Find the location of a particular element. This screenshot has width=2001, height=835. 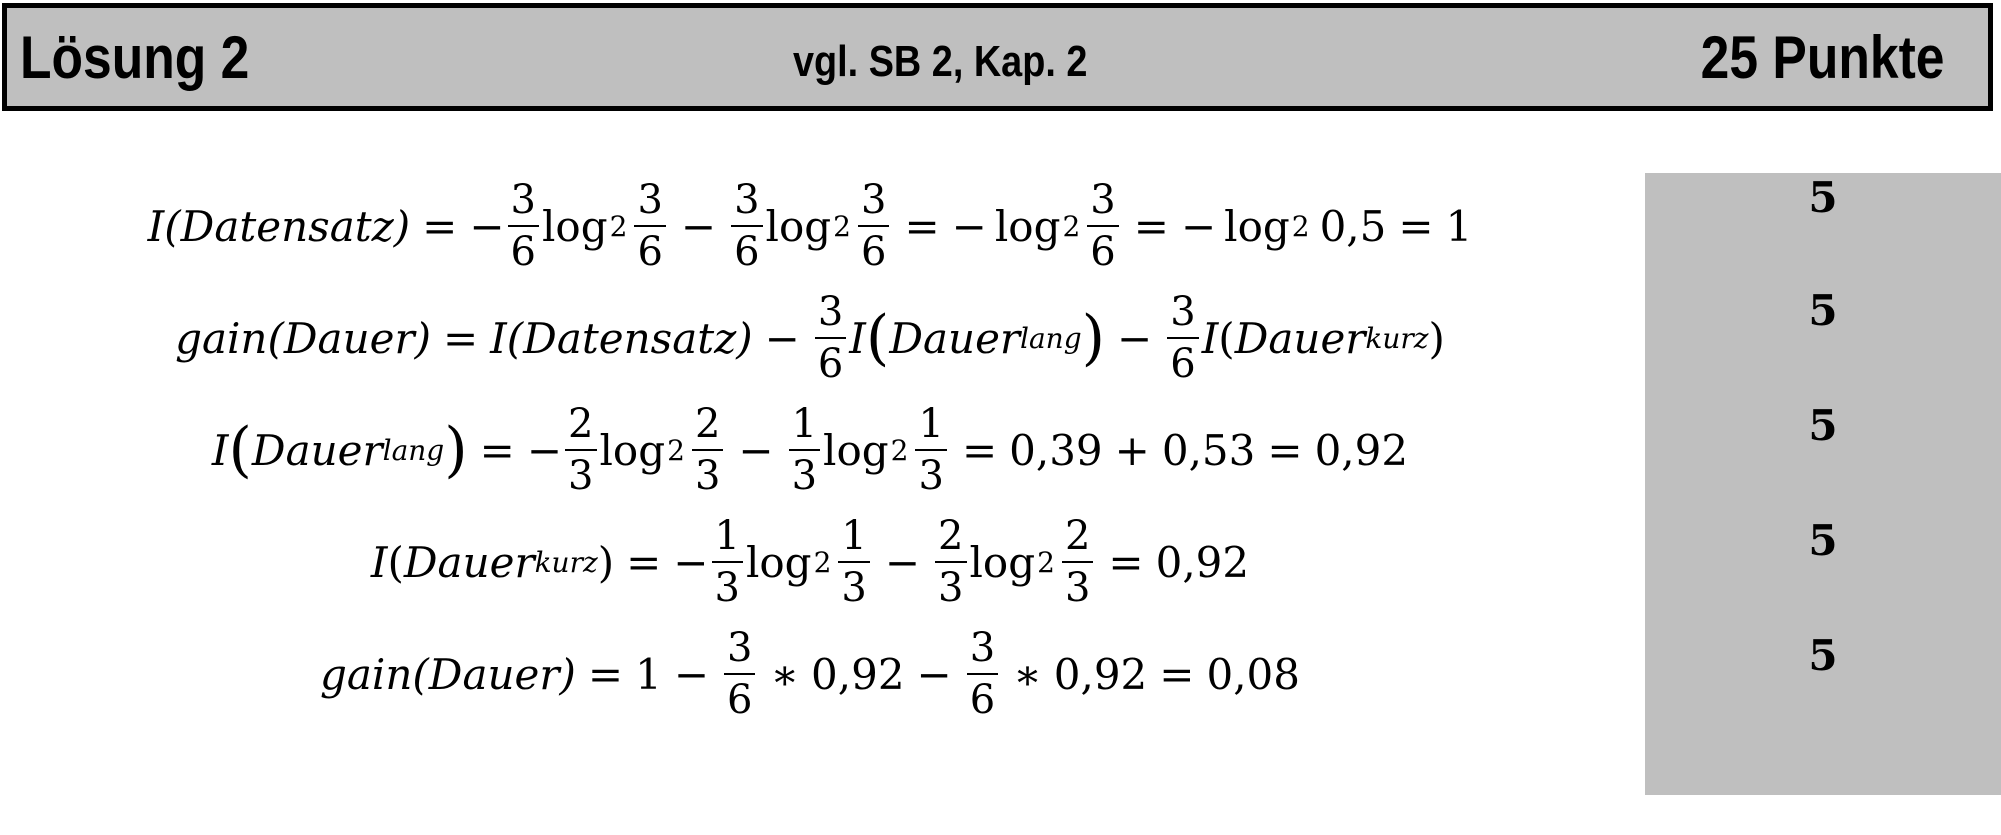

points-column: 5 5 5 5 5 is located at coordinates (1823, 484).